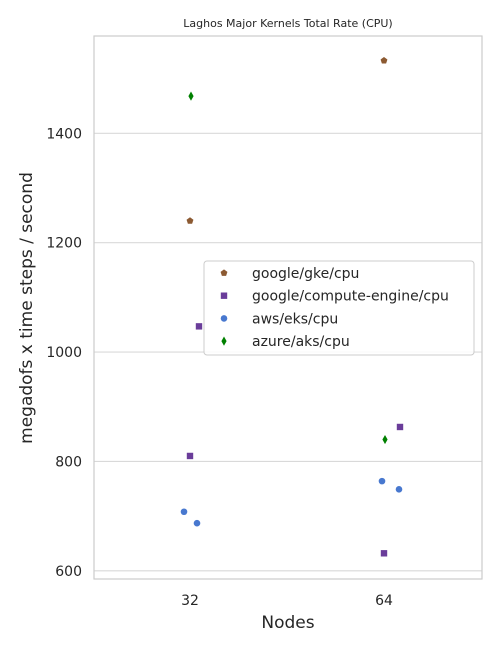  What do you see at coordinates (350, 297) in the screenshot?
I see `legend-label-1: google/compute-engine/cpu` at bounding box center [350, 297].